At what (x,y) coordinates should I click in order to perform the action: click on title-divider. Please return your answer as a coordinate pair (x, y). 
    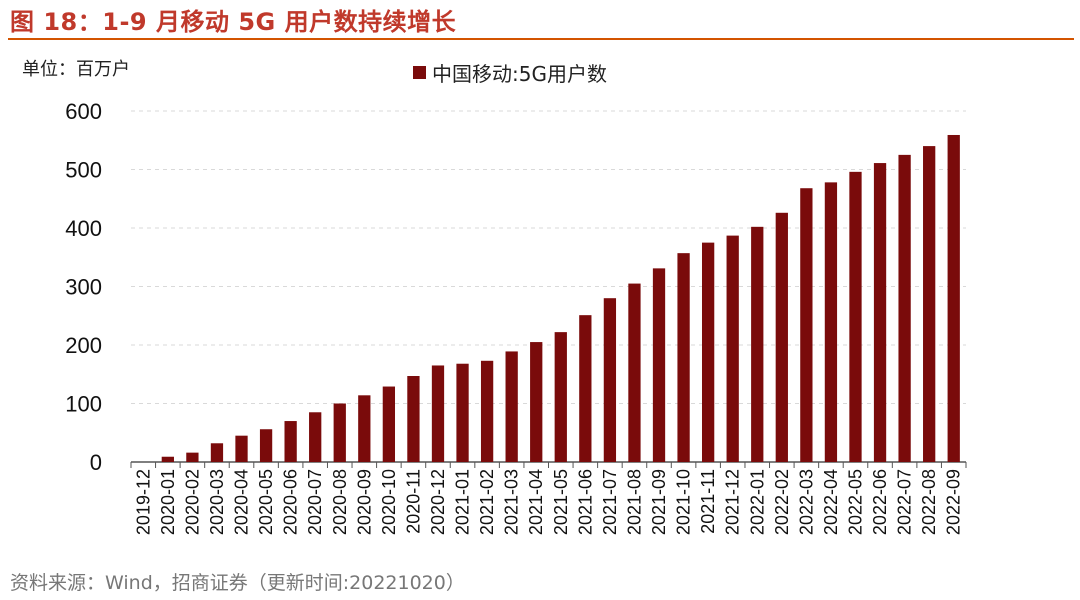
    Looking at the image, I should click on (541, 39).